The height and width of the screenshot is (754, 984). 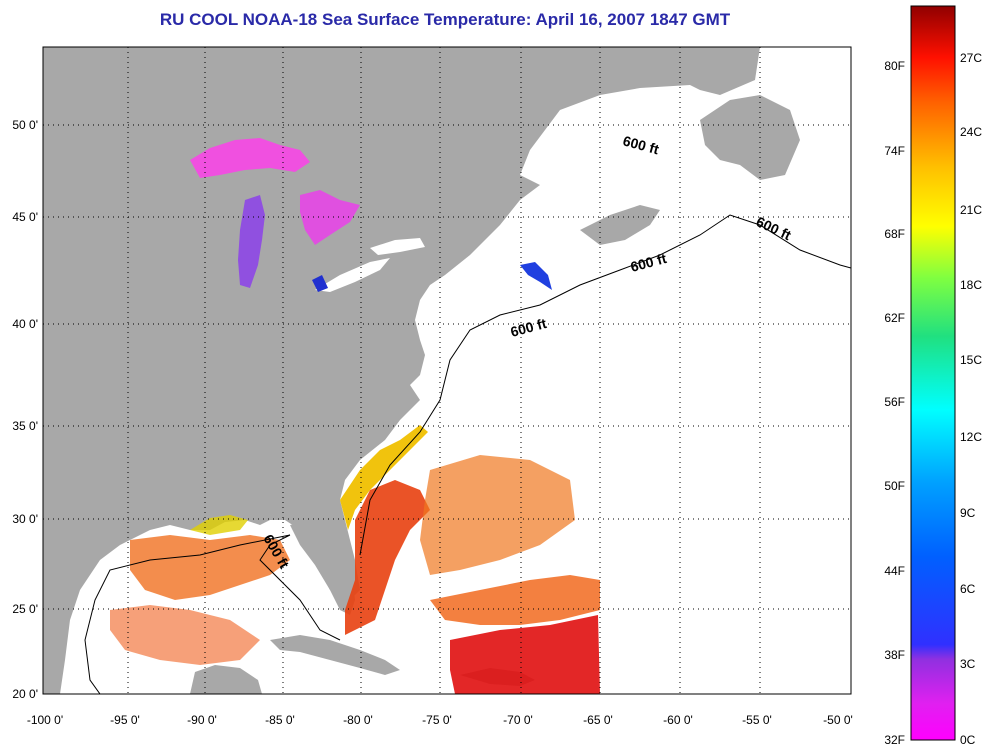 I want to click on longitude-label: -85 0', so click(x=280, y=720).